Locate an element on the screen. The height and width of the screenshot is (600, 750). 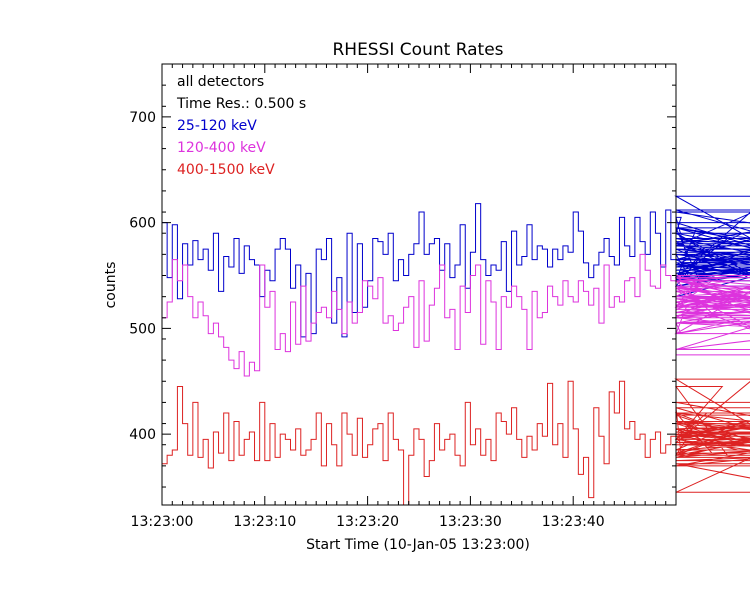
legend-entry: 400-1500 keV is located at coordinates (226, 170).